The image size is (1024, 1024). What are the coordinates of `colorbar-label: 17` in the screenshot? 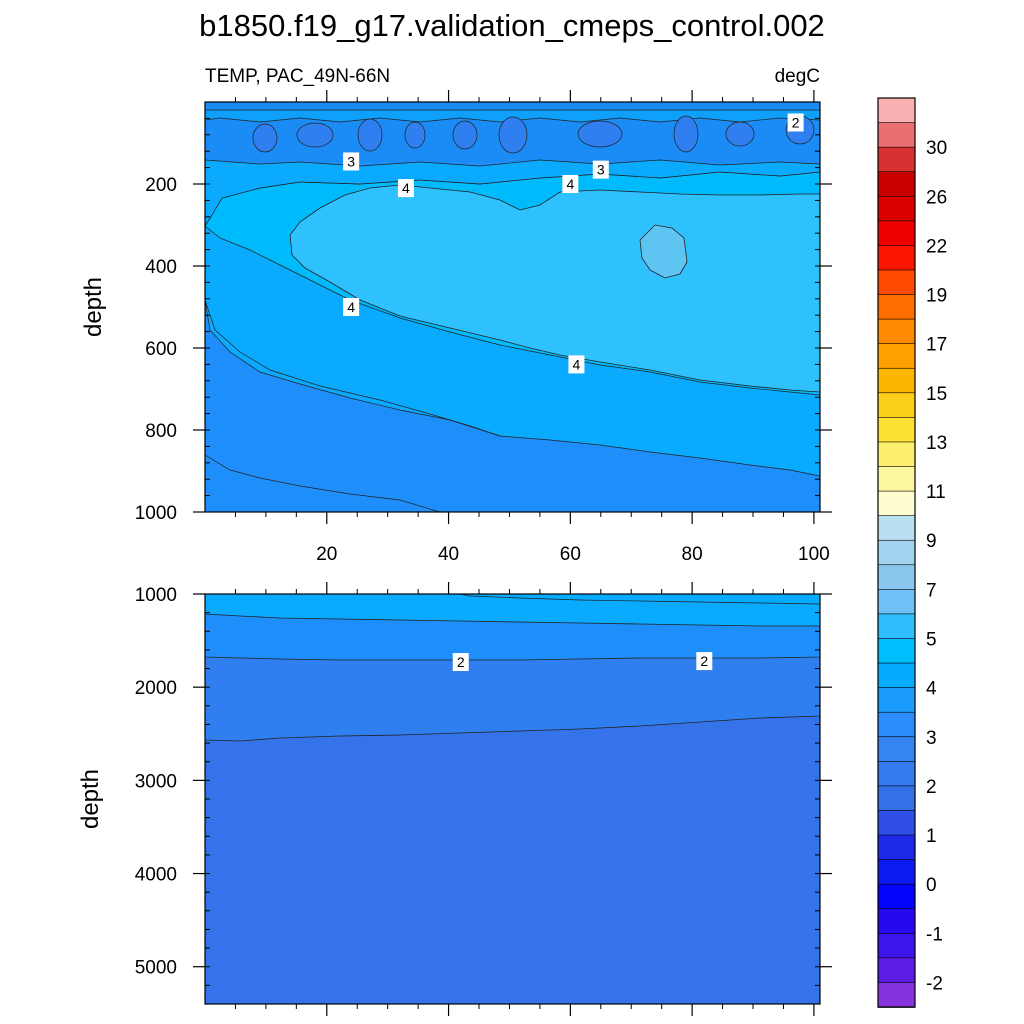 It's located at (936, 345).